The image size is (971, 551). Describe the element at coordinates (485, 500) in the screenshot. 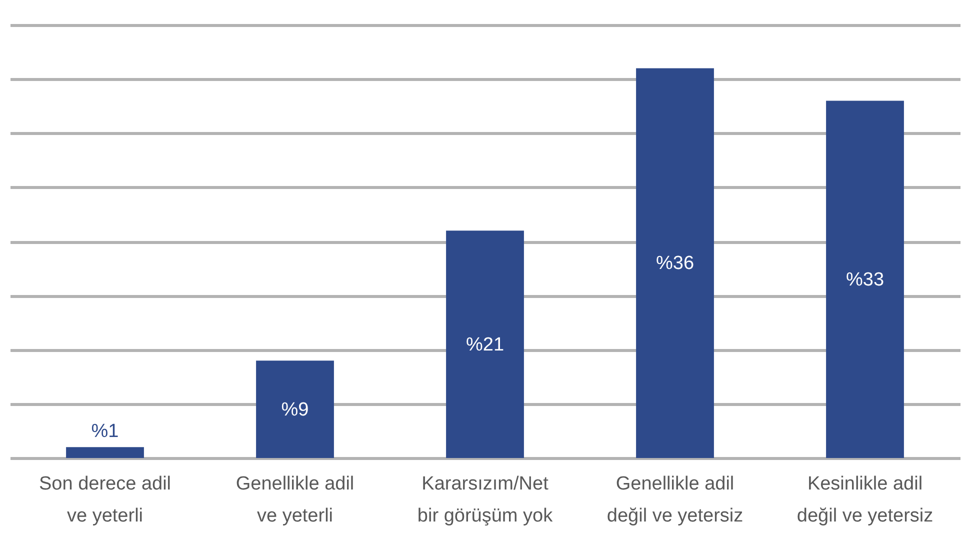

I see `x-tick-label: Kararsızım/Net bir görüşüm yok` at that location.